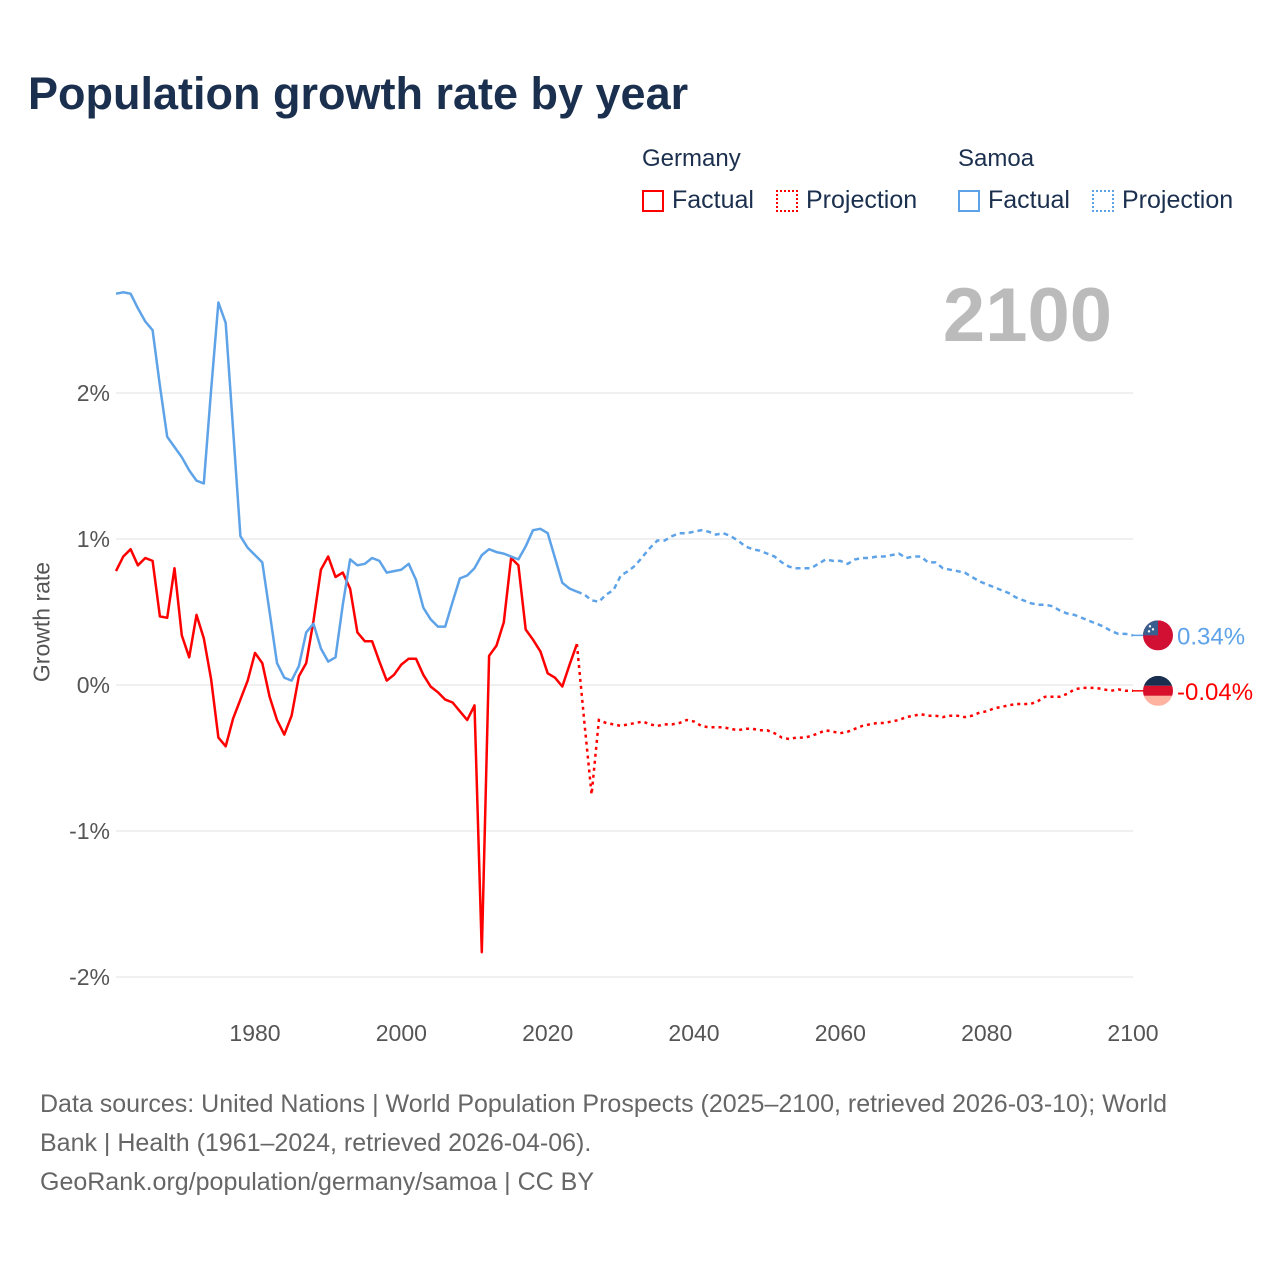 The width and height of the screenshot is (1280, 1280). What do you see at coordinates (93, 539) in the screenshot?
I see `y-tick-label: 1%` at bounding box center [93, 539].